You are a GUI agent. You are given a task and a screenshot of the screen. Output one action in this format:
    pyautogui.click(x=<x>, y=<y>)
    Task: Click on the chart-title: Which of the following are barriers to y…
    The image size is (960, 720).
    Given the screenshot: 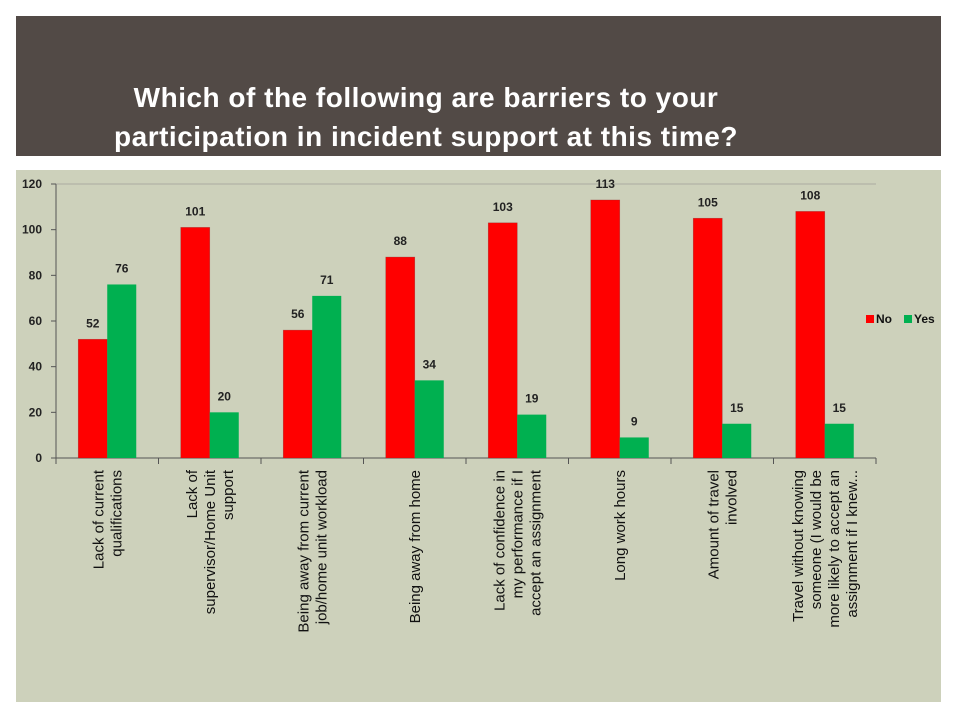 What is the action you would take?
    pyautogui.click(x=426, y=117)
    